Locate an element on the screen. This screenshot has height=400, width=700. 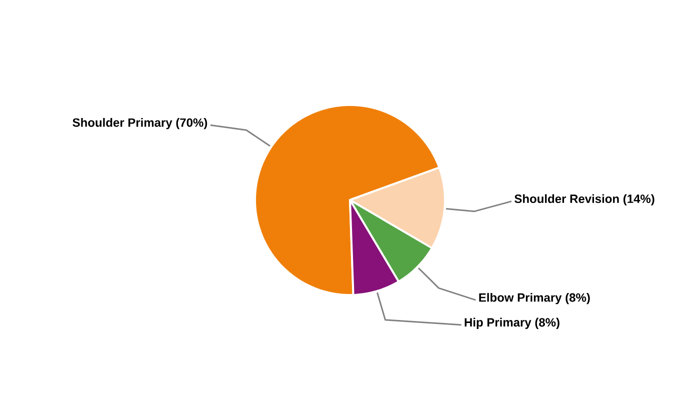
slice-label: Shoulder Primary (70%) is located at coordinates (140, 124).